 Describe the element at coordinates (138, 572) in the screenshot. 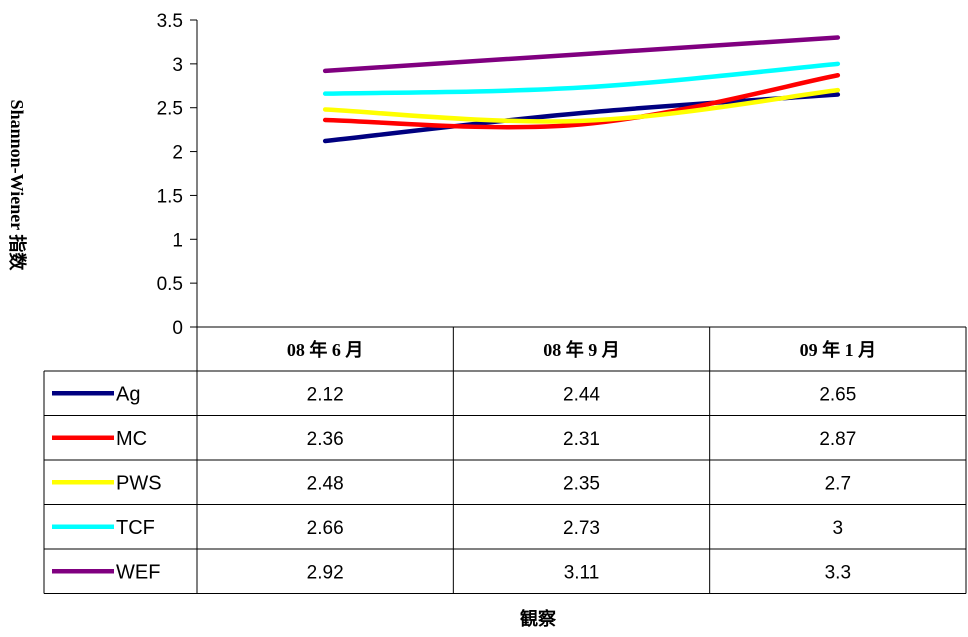

I see `legend-label: WEF` at that location.